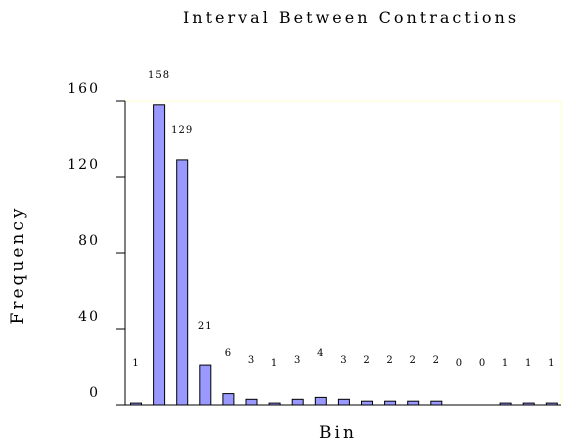  I want to click on bar-data-label: 6, so click(228, 353).